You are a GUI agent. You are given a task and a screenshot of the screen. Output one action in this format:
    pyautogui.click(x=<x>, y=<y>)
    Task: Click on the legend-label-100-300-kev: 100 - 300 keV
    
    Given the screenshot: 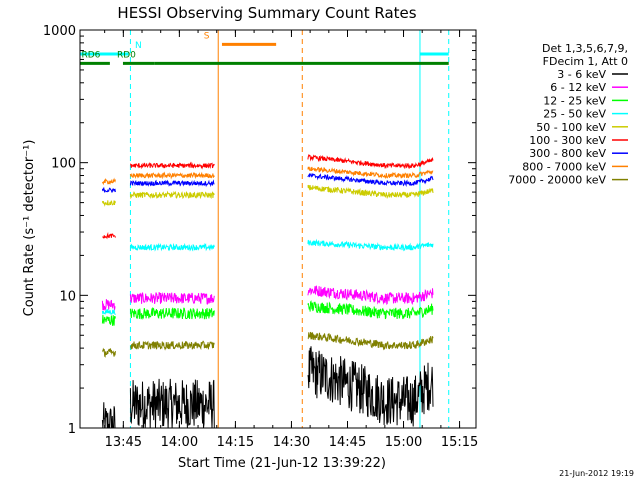 What is the action you would take?
    pyautogui.click(x=567, y=140)
    